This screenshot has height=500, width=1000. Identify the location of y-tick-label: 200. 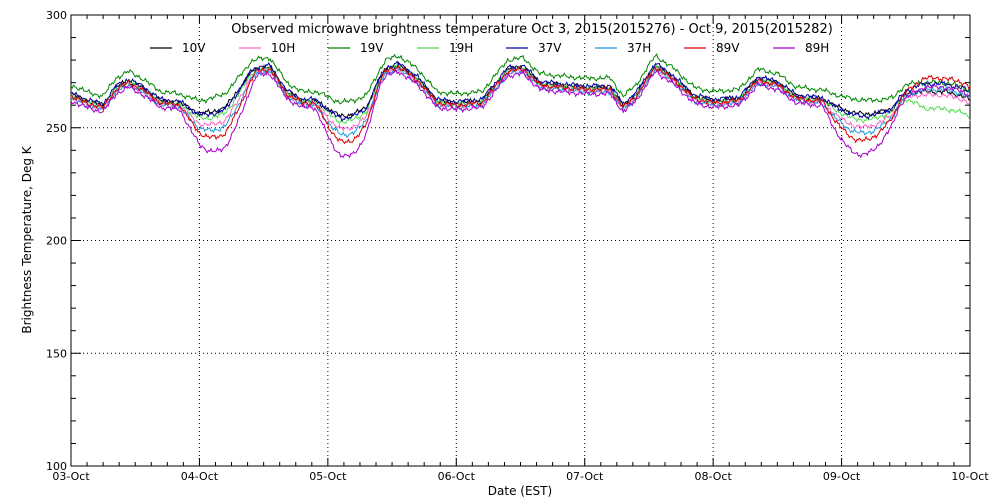
(56, 241).